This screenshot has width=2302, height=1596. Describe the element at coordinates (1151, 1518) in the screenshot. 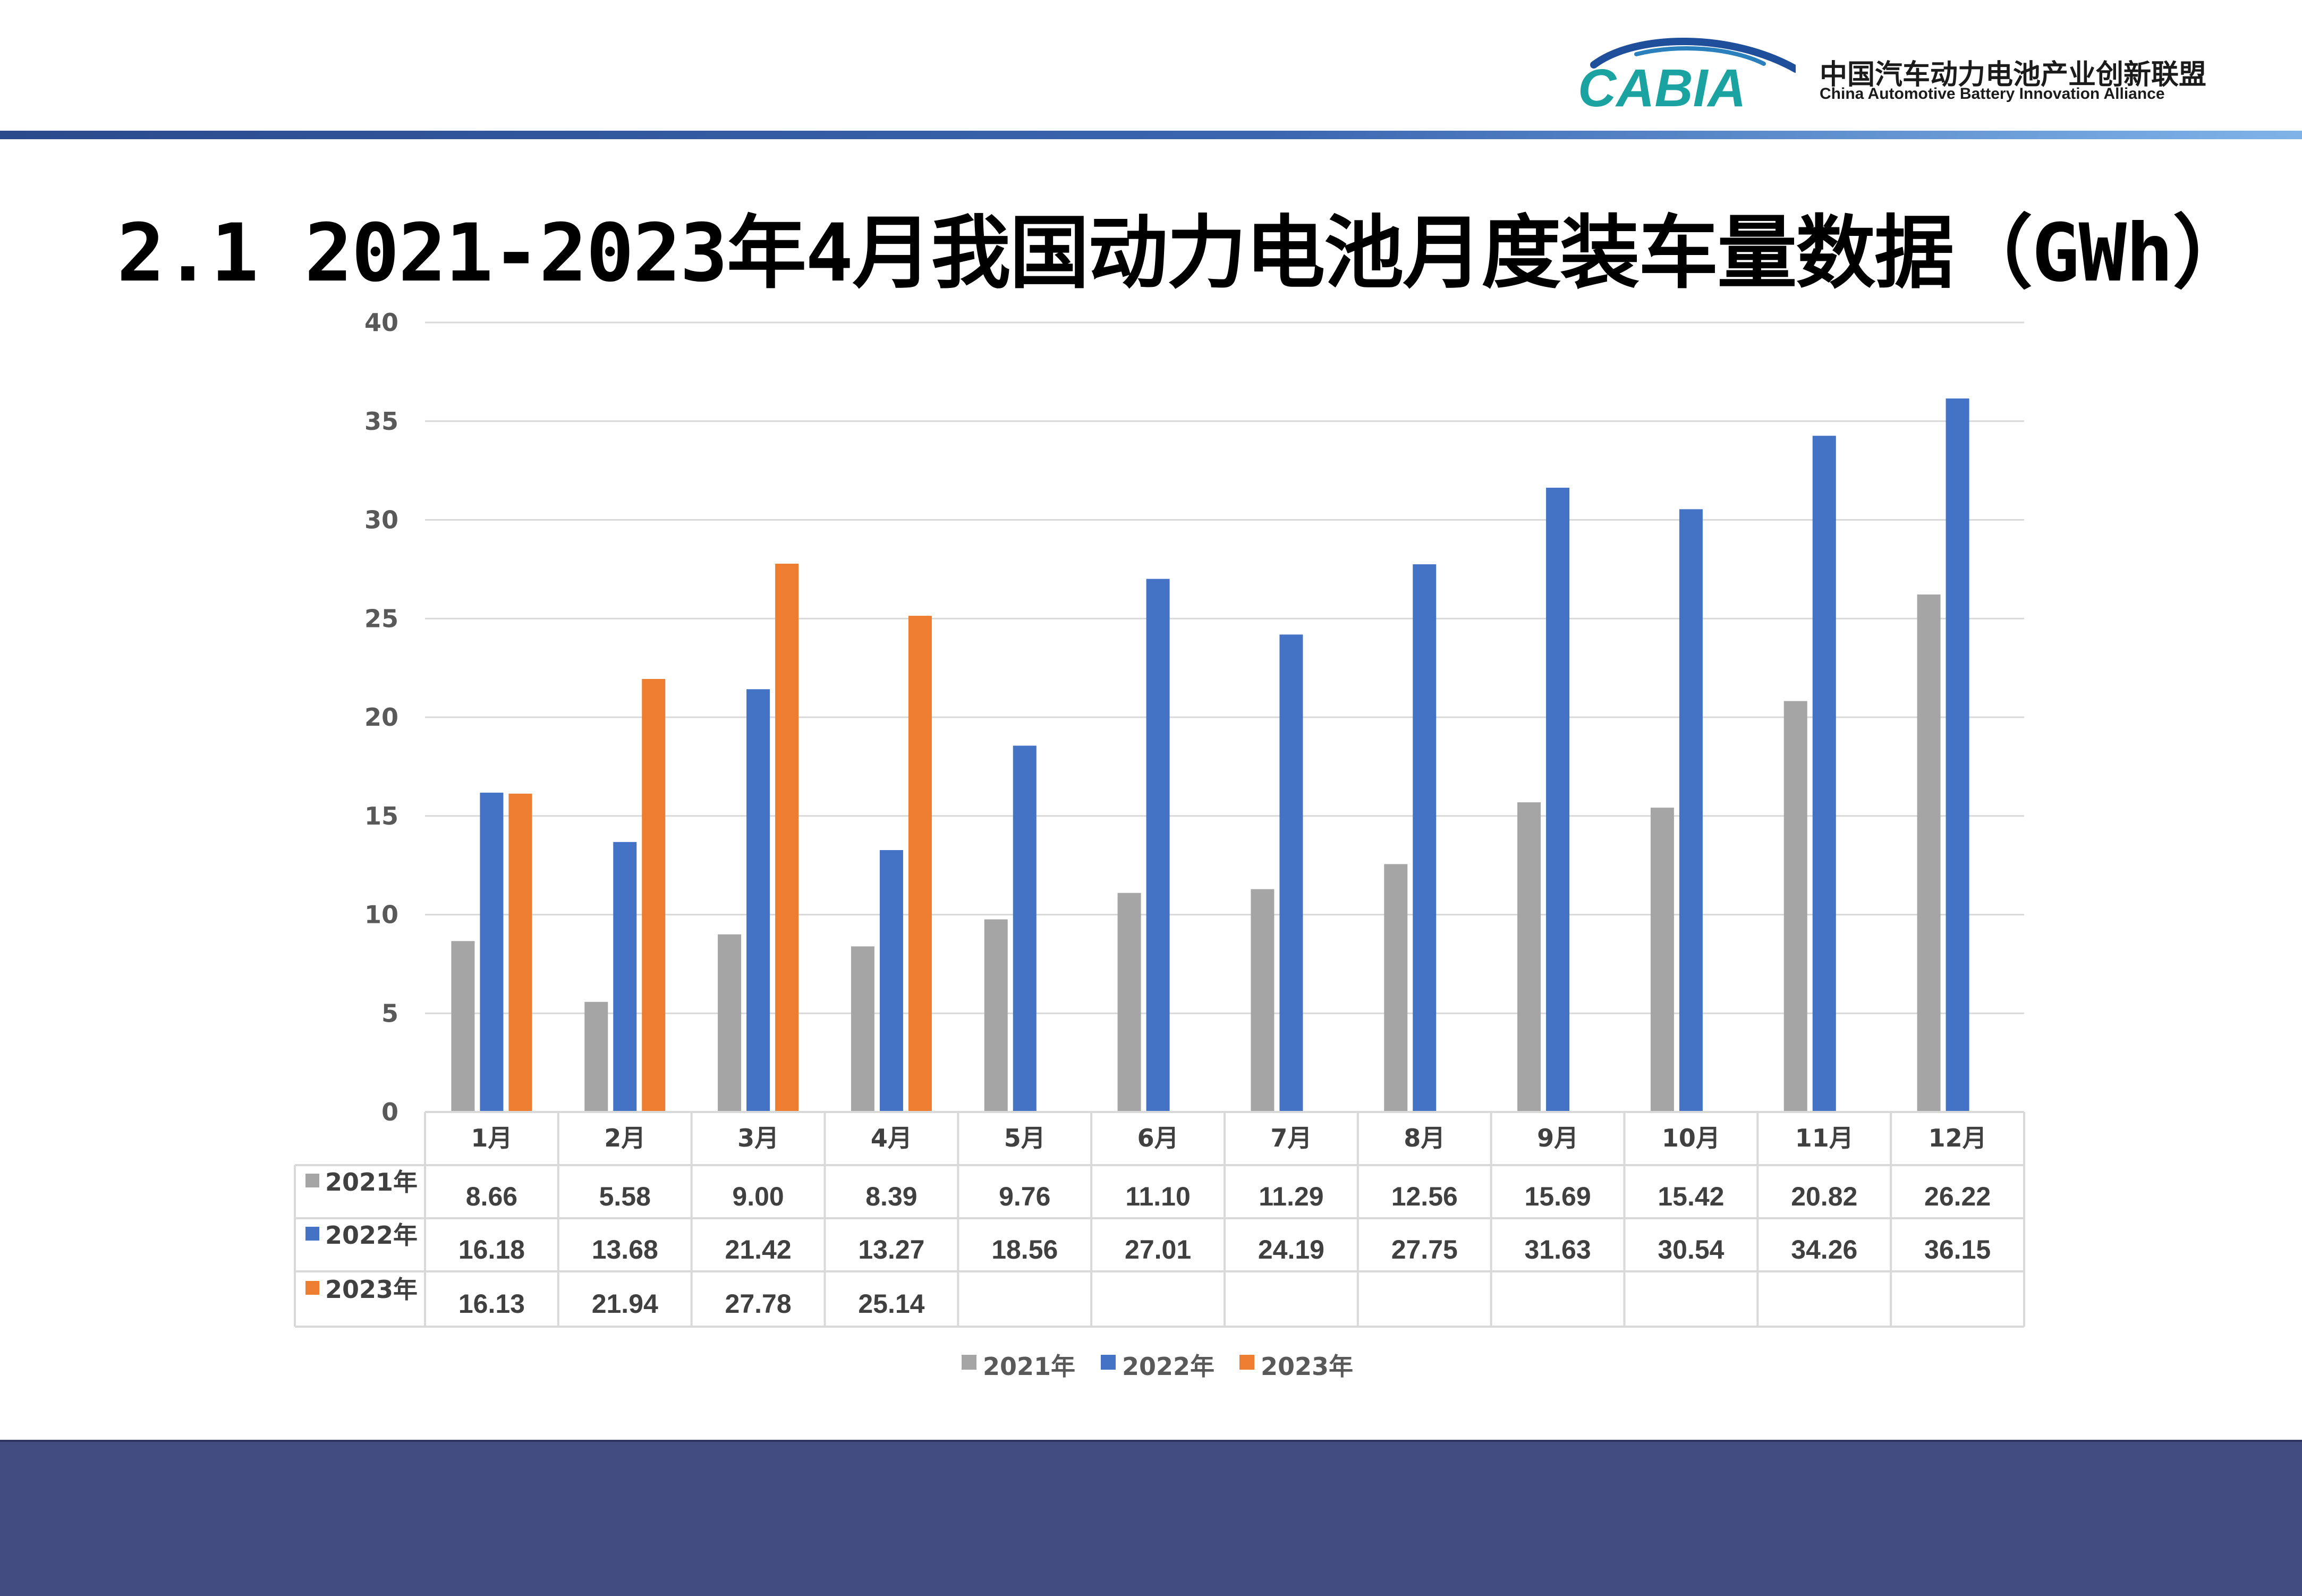

I see `footer-band` at that location.